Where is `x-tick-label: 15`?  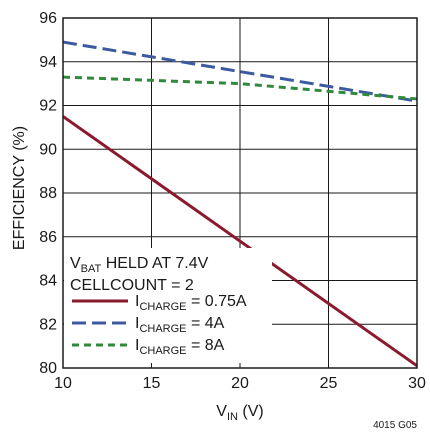 x-tick-label: 15 is located at coordinates (152, 383).